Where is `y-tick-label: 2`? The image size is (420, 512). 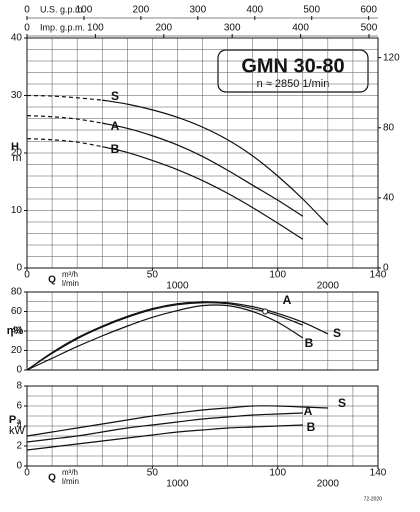
y-tick-label: 2 is located at coordinates (19, 446).